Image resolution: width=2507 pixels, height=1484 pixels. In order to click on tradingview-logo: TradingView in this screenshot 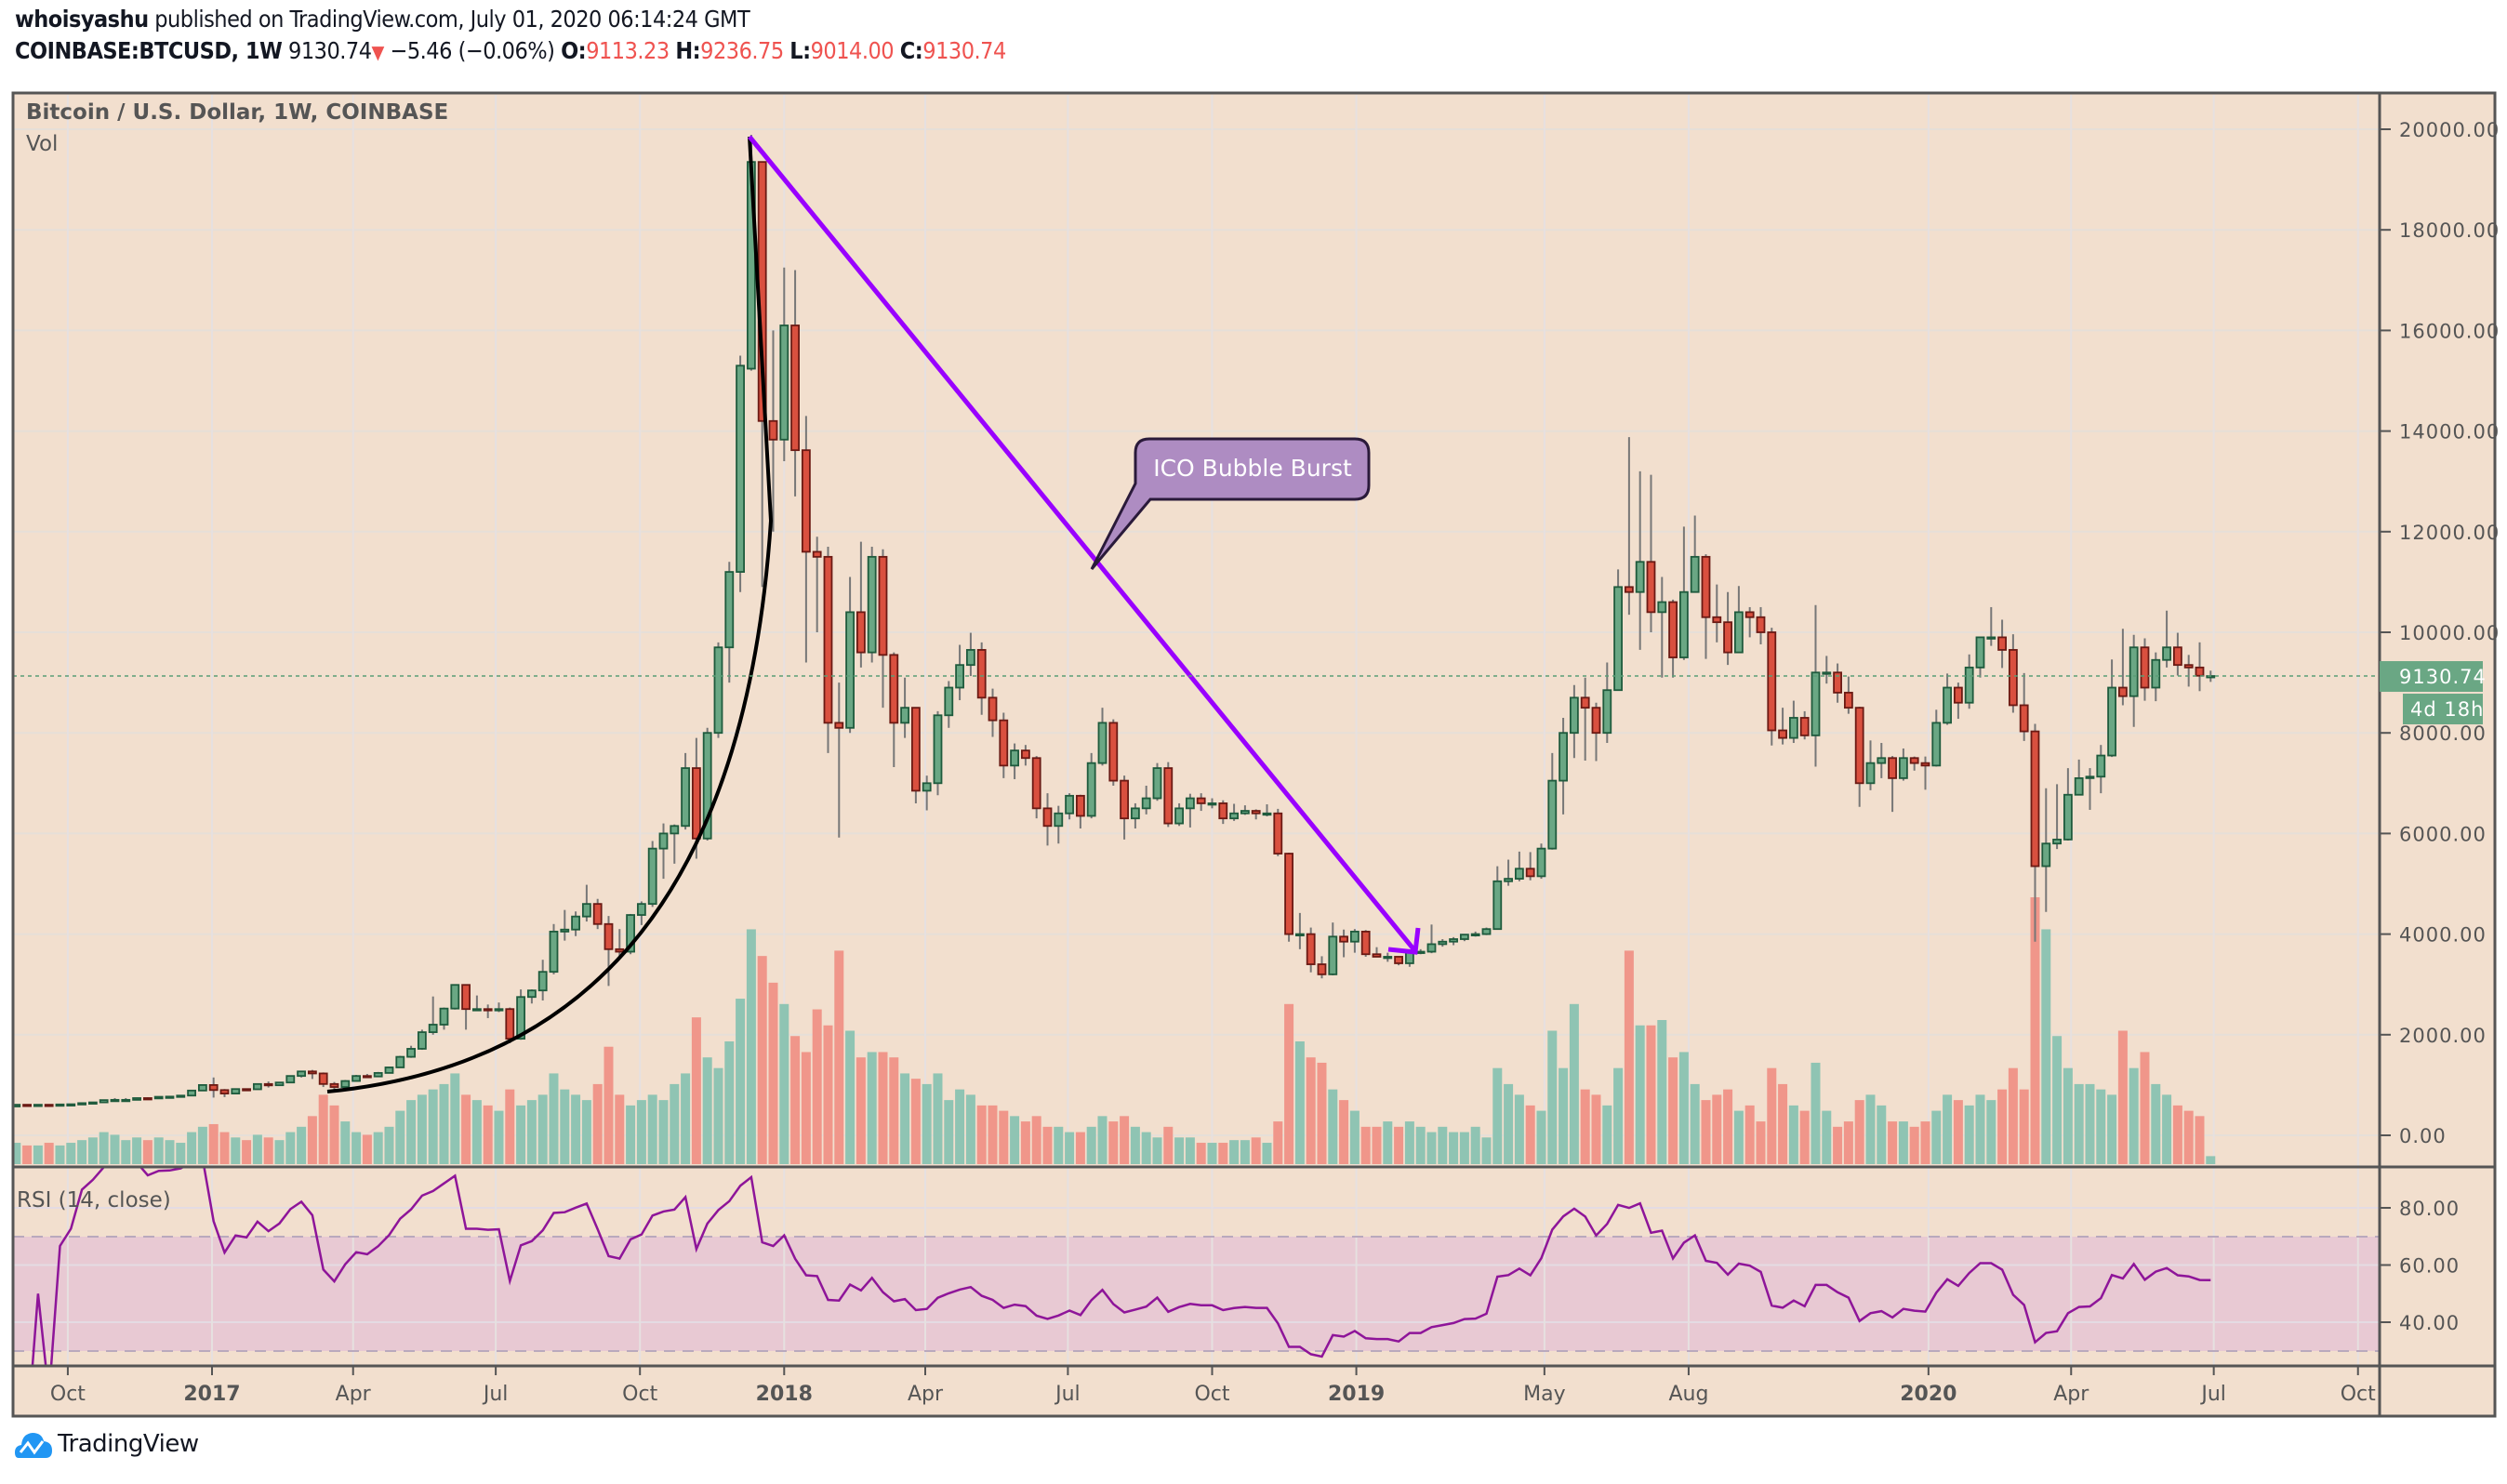, I will do `click(107, 1444)`.